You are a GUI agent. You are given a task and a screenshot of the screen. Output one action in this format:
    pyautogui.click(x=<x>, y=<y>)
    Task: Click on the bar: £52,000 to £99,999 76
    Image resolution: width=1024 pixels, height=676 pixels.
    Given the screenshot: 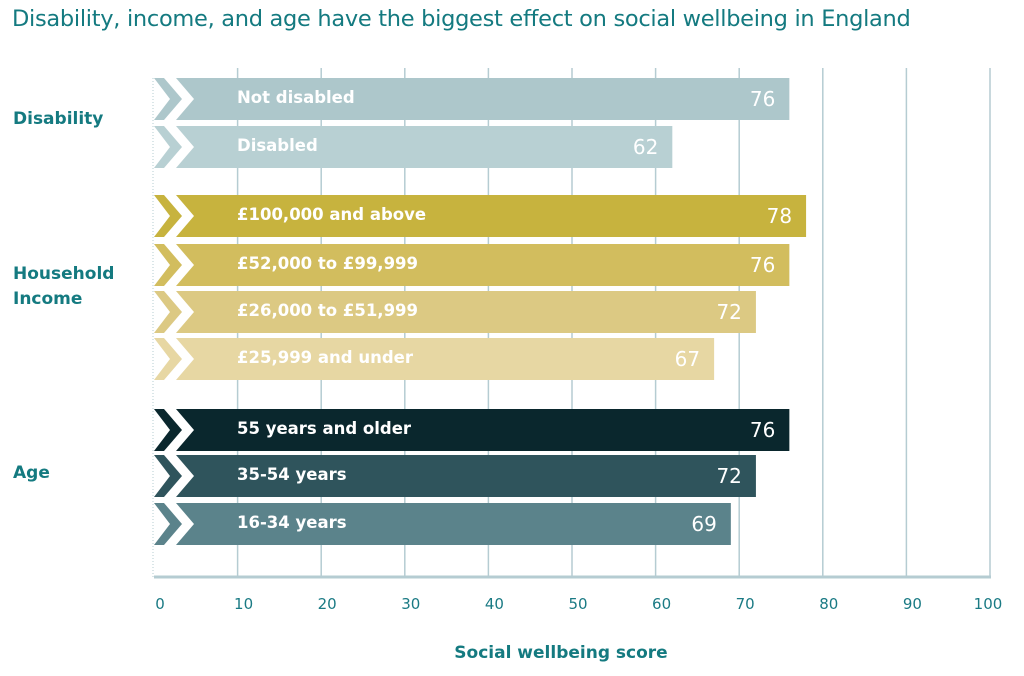 What is the action you would take?
    pyautogui.click(x=472, y=265)
    